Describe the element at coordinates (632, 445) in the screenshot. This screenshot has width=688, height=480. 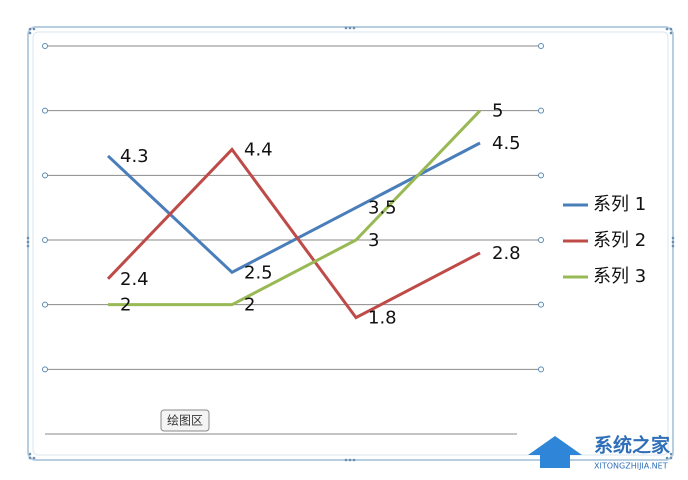
I see `watermark-title: 系统之家` at that location.